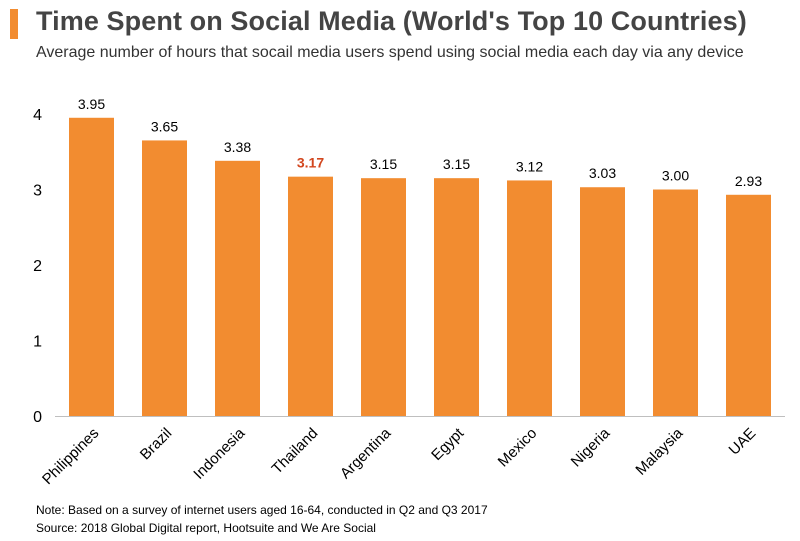  What do you see at coordinates (448, 444) in the screenshot?
I see `x-tick-label: Egypt` at bounding box center [448, 444].